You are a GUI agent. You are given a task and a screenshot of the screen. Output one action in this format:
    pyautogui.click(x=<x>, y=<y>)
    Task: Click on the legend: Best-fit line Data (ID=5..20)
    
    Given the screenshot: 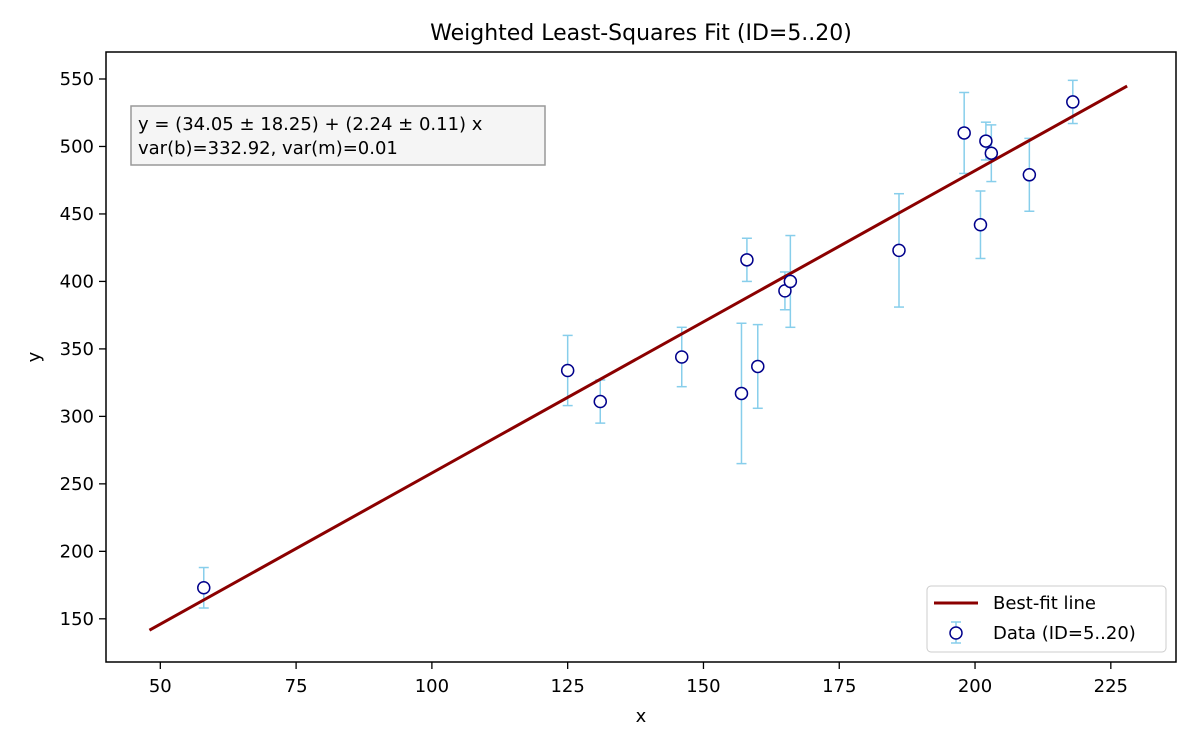 What is the action you would take?
    pyautogui.click(x=1046, y=619)
    